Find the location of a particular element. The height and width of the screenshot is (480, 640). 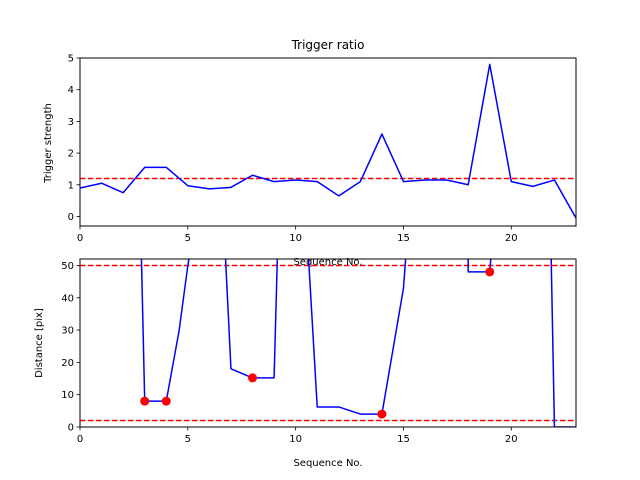

y-axis-label: Trigger strength is located at coordinates (48, 143).